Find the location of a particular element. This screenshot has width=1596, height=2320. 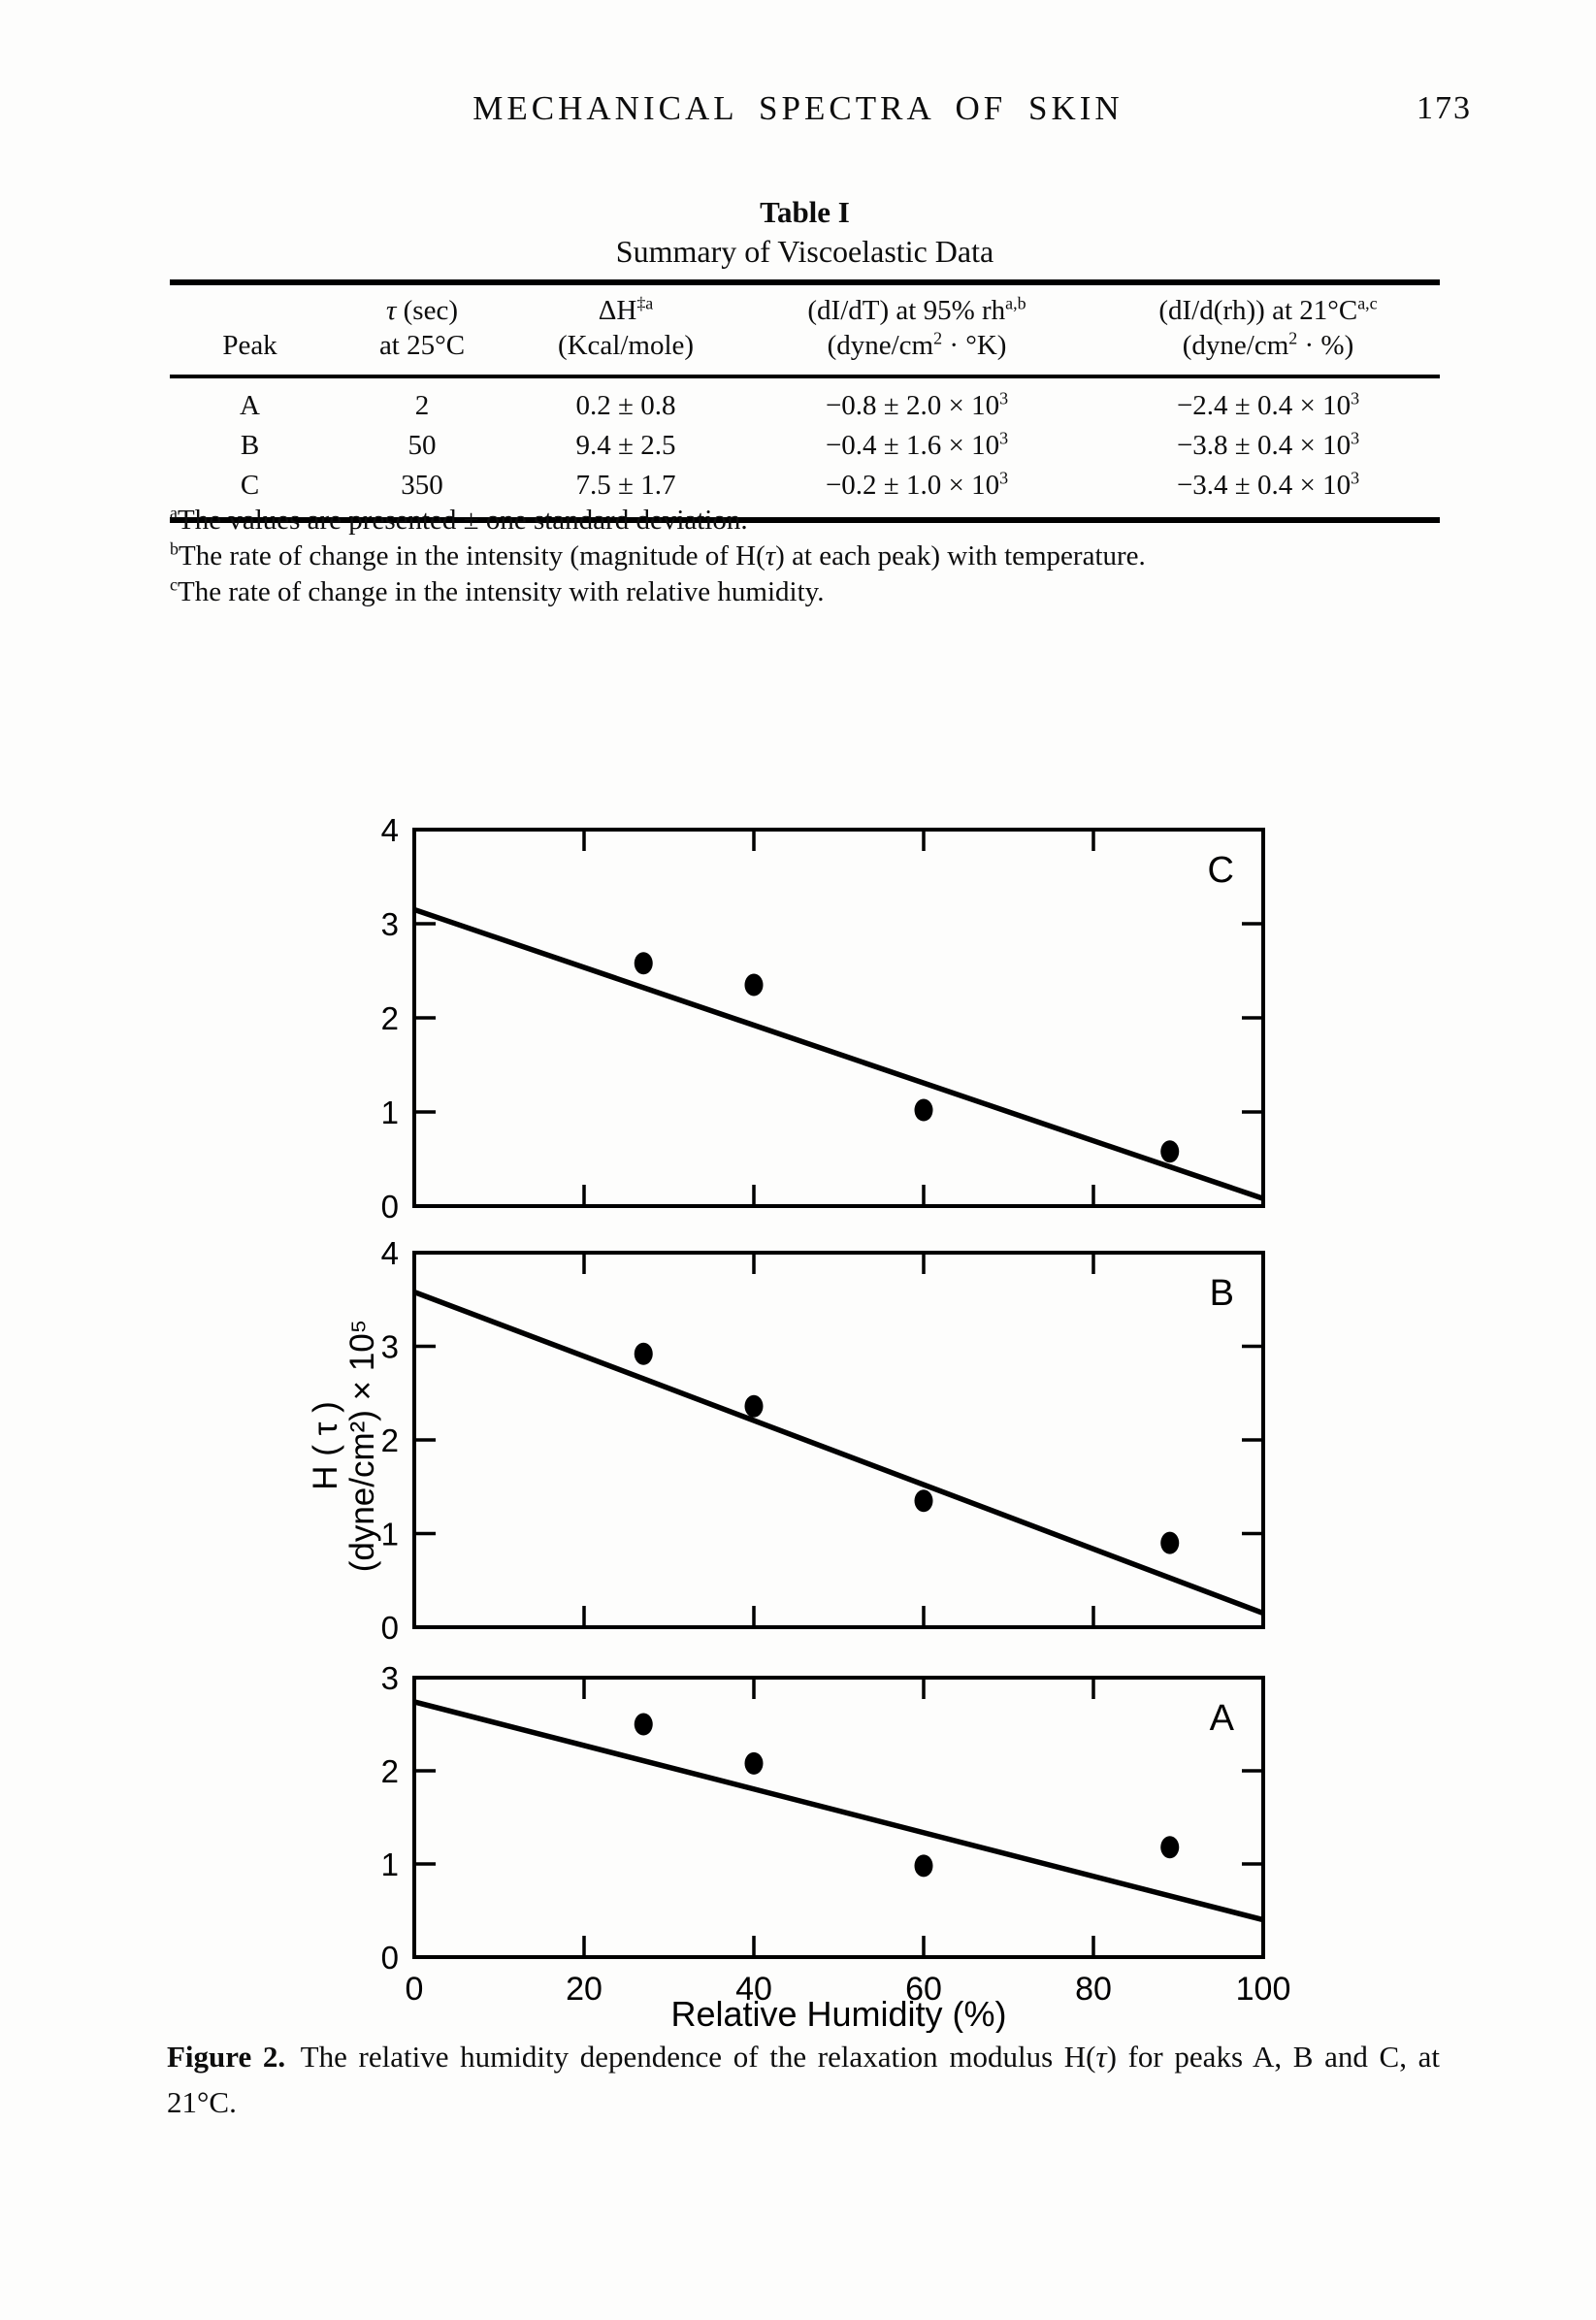

page-header: MECHANICAL SPECTRA OF SKIN 173 is located at coordinates (798, 112).